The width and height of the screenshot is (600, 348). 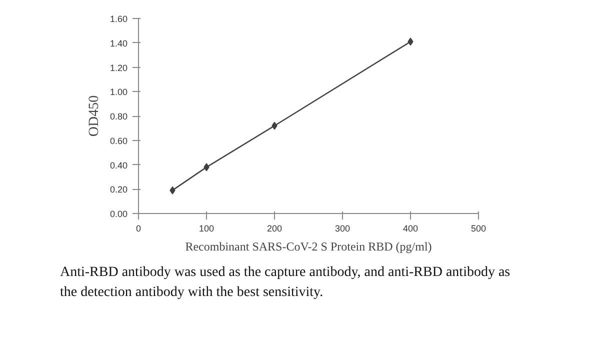 I want to click on x-tick-label: 100, so click(x=206, y=229).